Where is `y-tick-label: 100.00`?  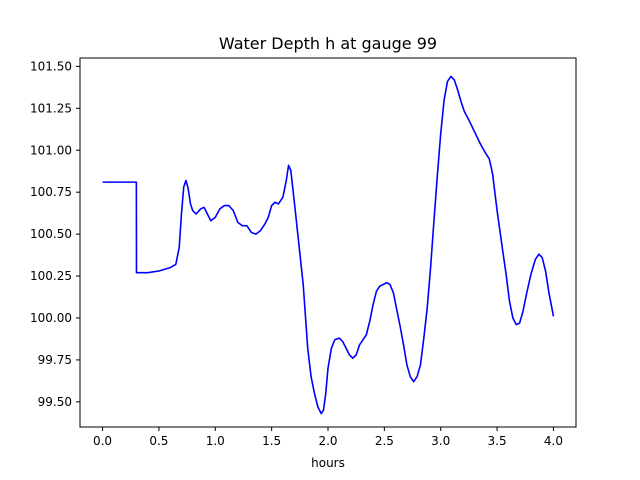 y-tick-label: 100.00 is located at coordinates (51, 318).